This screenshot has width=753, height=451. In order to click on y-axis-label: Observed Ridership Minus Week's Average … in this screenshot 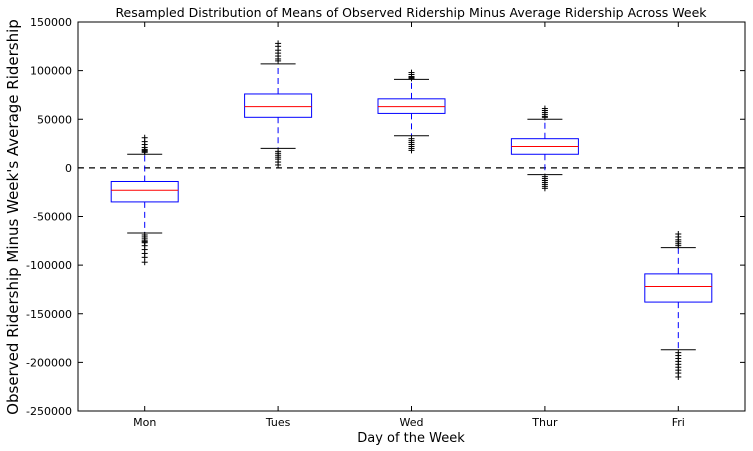, I will do `click(13, 217)`.